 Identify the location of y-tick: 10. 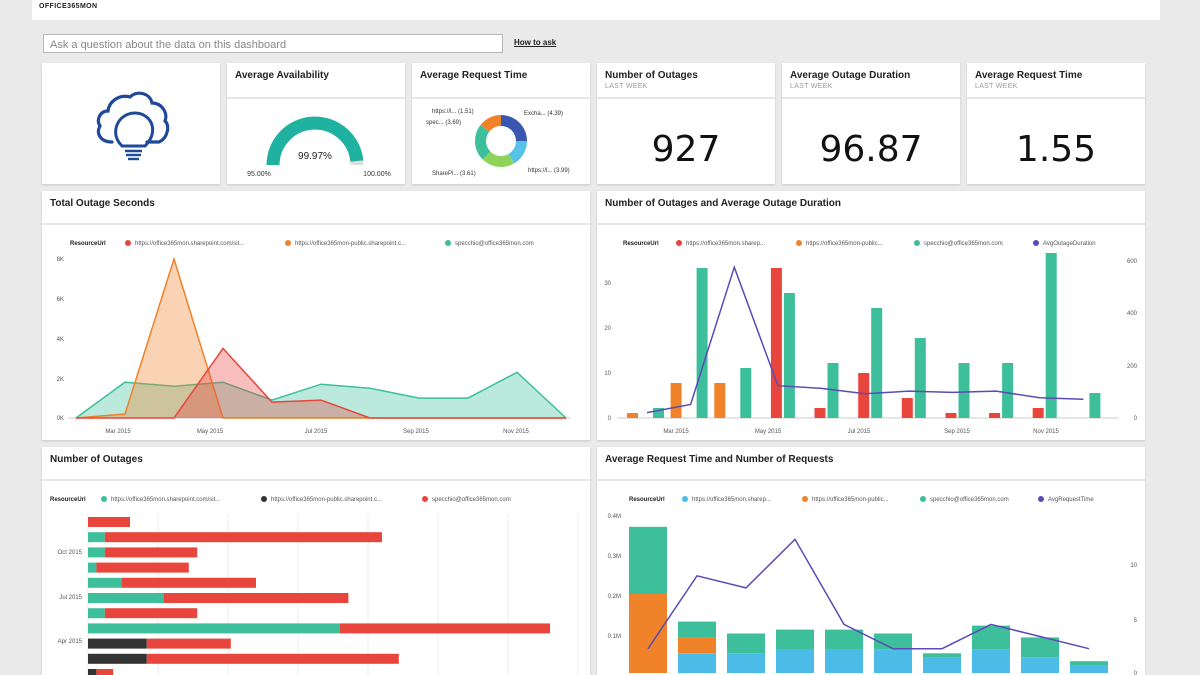
(607, 374).